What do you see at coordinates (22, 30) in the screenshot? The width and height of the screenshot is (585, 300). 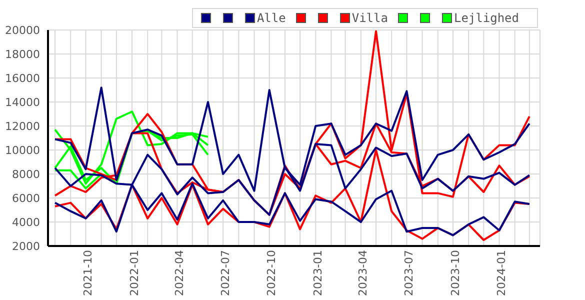 I see `y-tick-label: 20000` at bounding box center [22, 30].